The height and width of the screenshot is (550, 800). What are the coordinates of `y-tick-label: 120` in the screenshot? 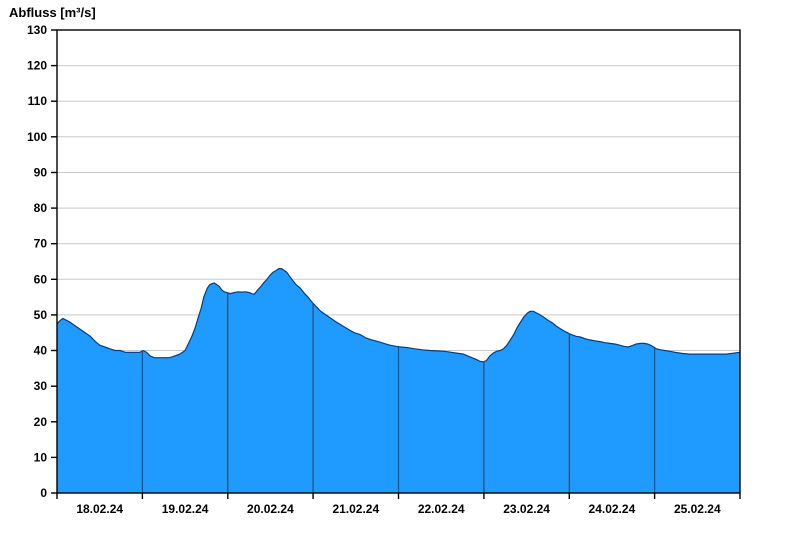 It's located at (37, 66).